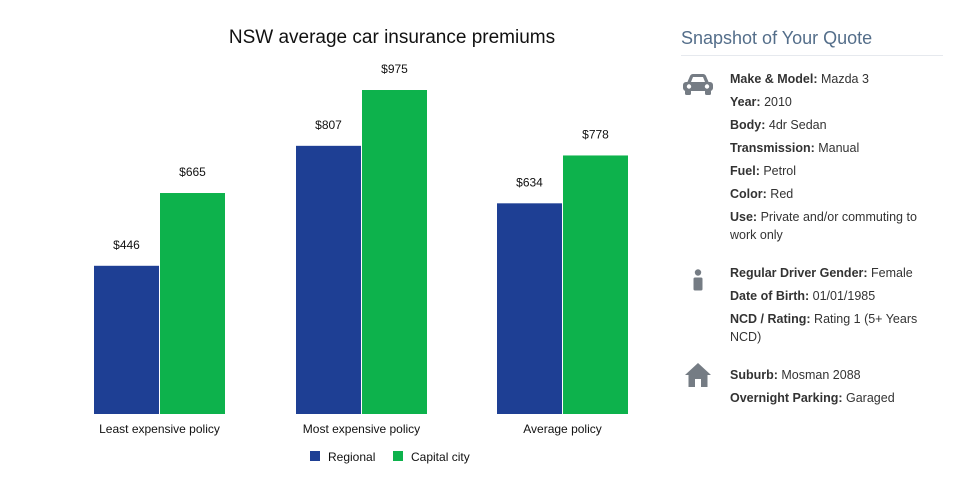 The width and height of the screenshot is (974, 485). Describe the element at coordinates (799, 273) in the screenshot. I see `detail-label: Regular Driver Gender:` at that location.